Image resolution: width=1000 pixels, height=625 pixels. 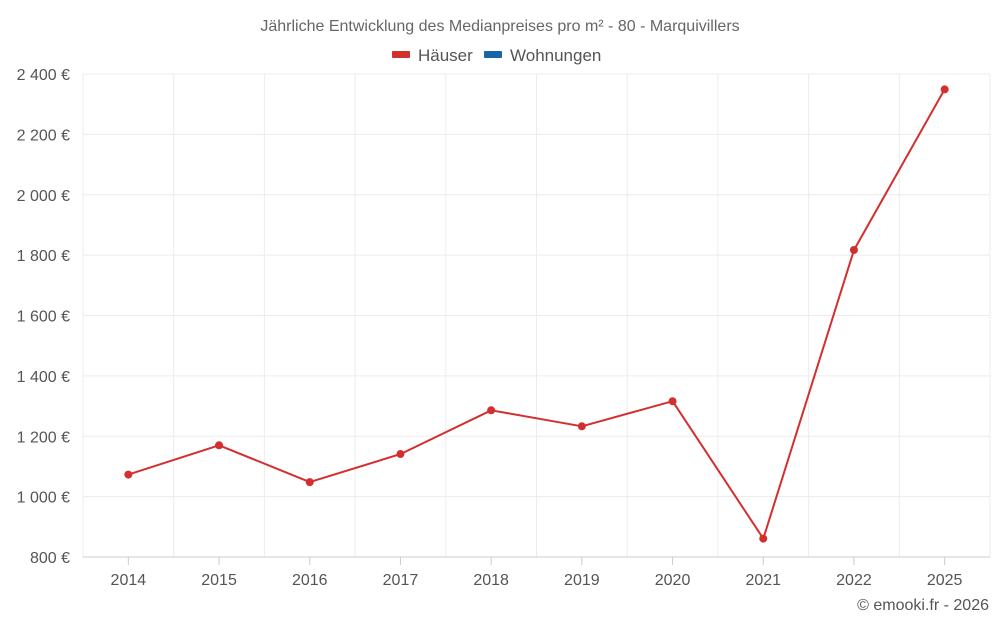 What do you see at coordinates (43, 75) in the screenshot?
I see `y-tick-label: 2 400 €` at bounding box center [43, 75].